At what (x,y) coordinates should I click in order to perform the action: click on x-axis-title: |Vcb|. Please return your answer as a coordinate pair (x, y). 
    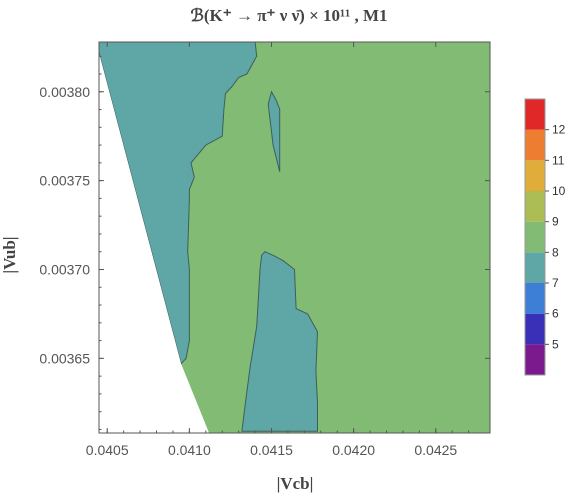
    Looking at the image, I should click on (295, 483).